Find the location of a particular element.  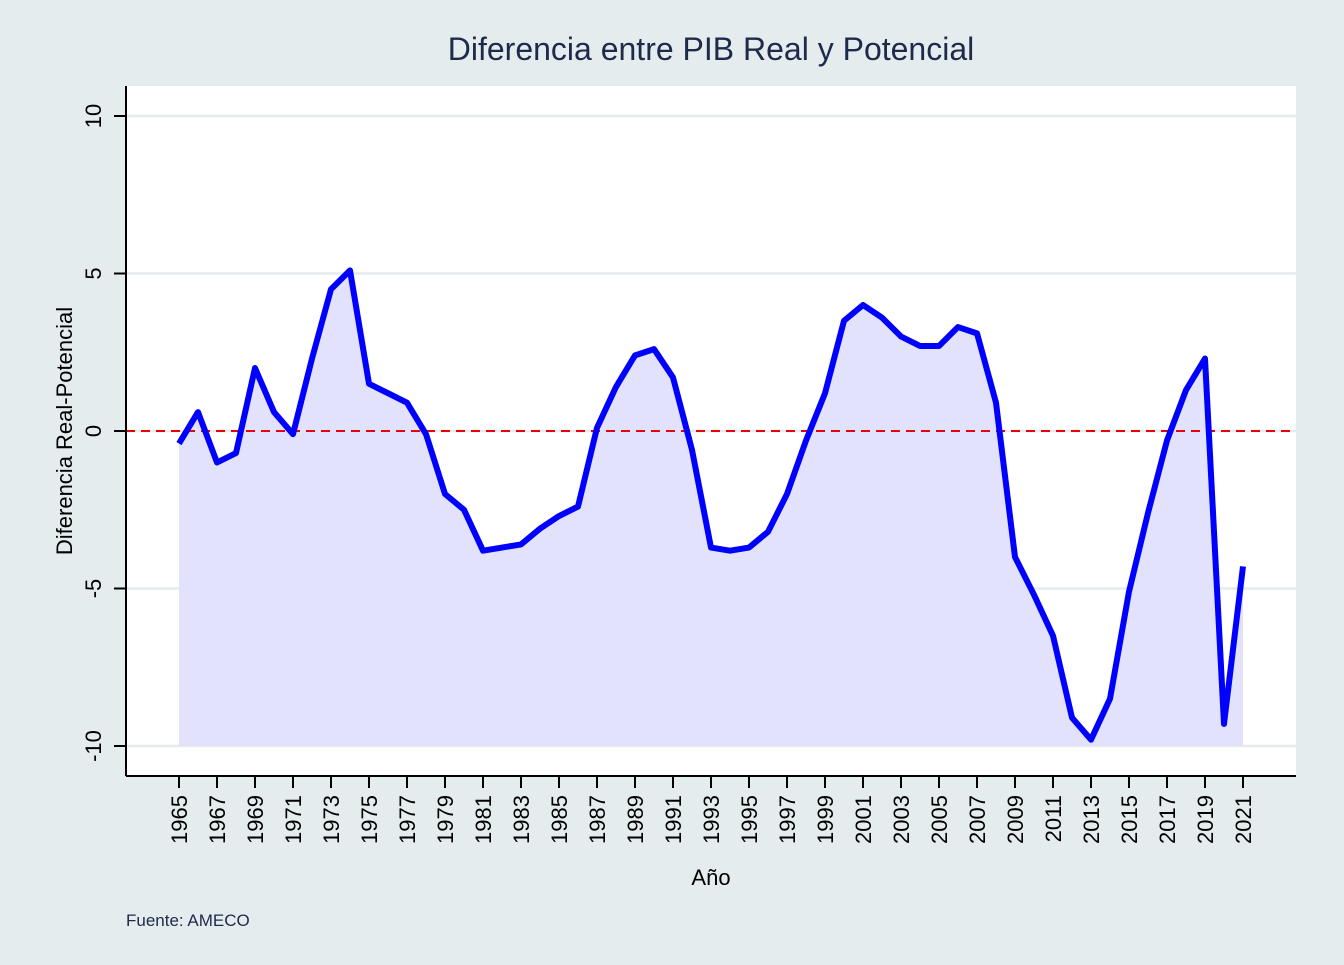

x-tick-label: 1999 is located at coordinates (825, 819).